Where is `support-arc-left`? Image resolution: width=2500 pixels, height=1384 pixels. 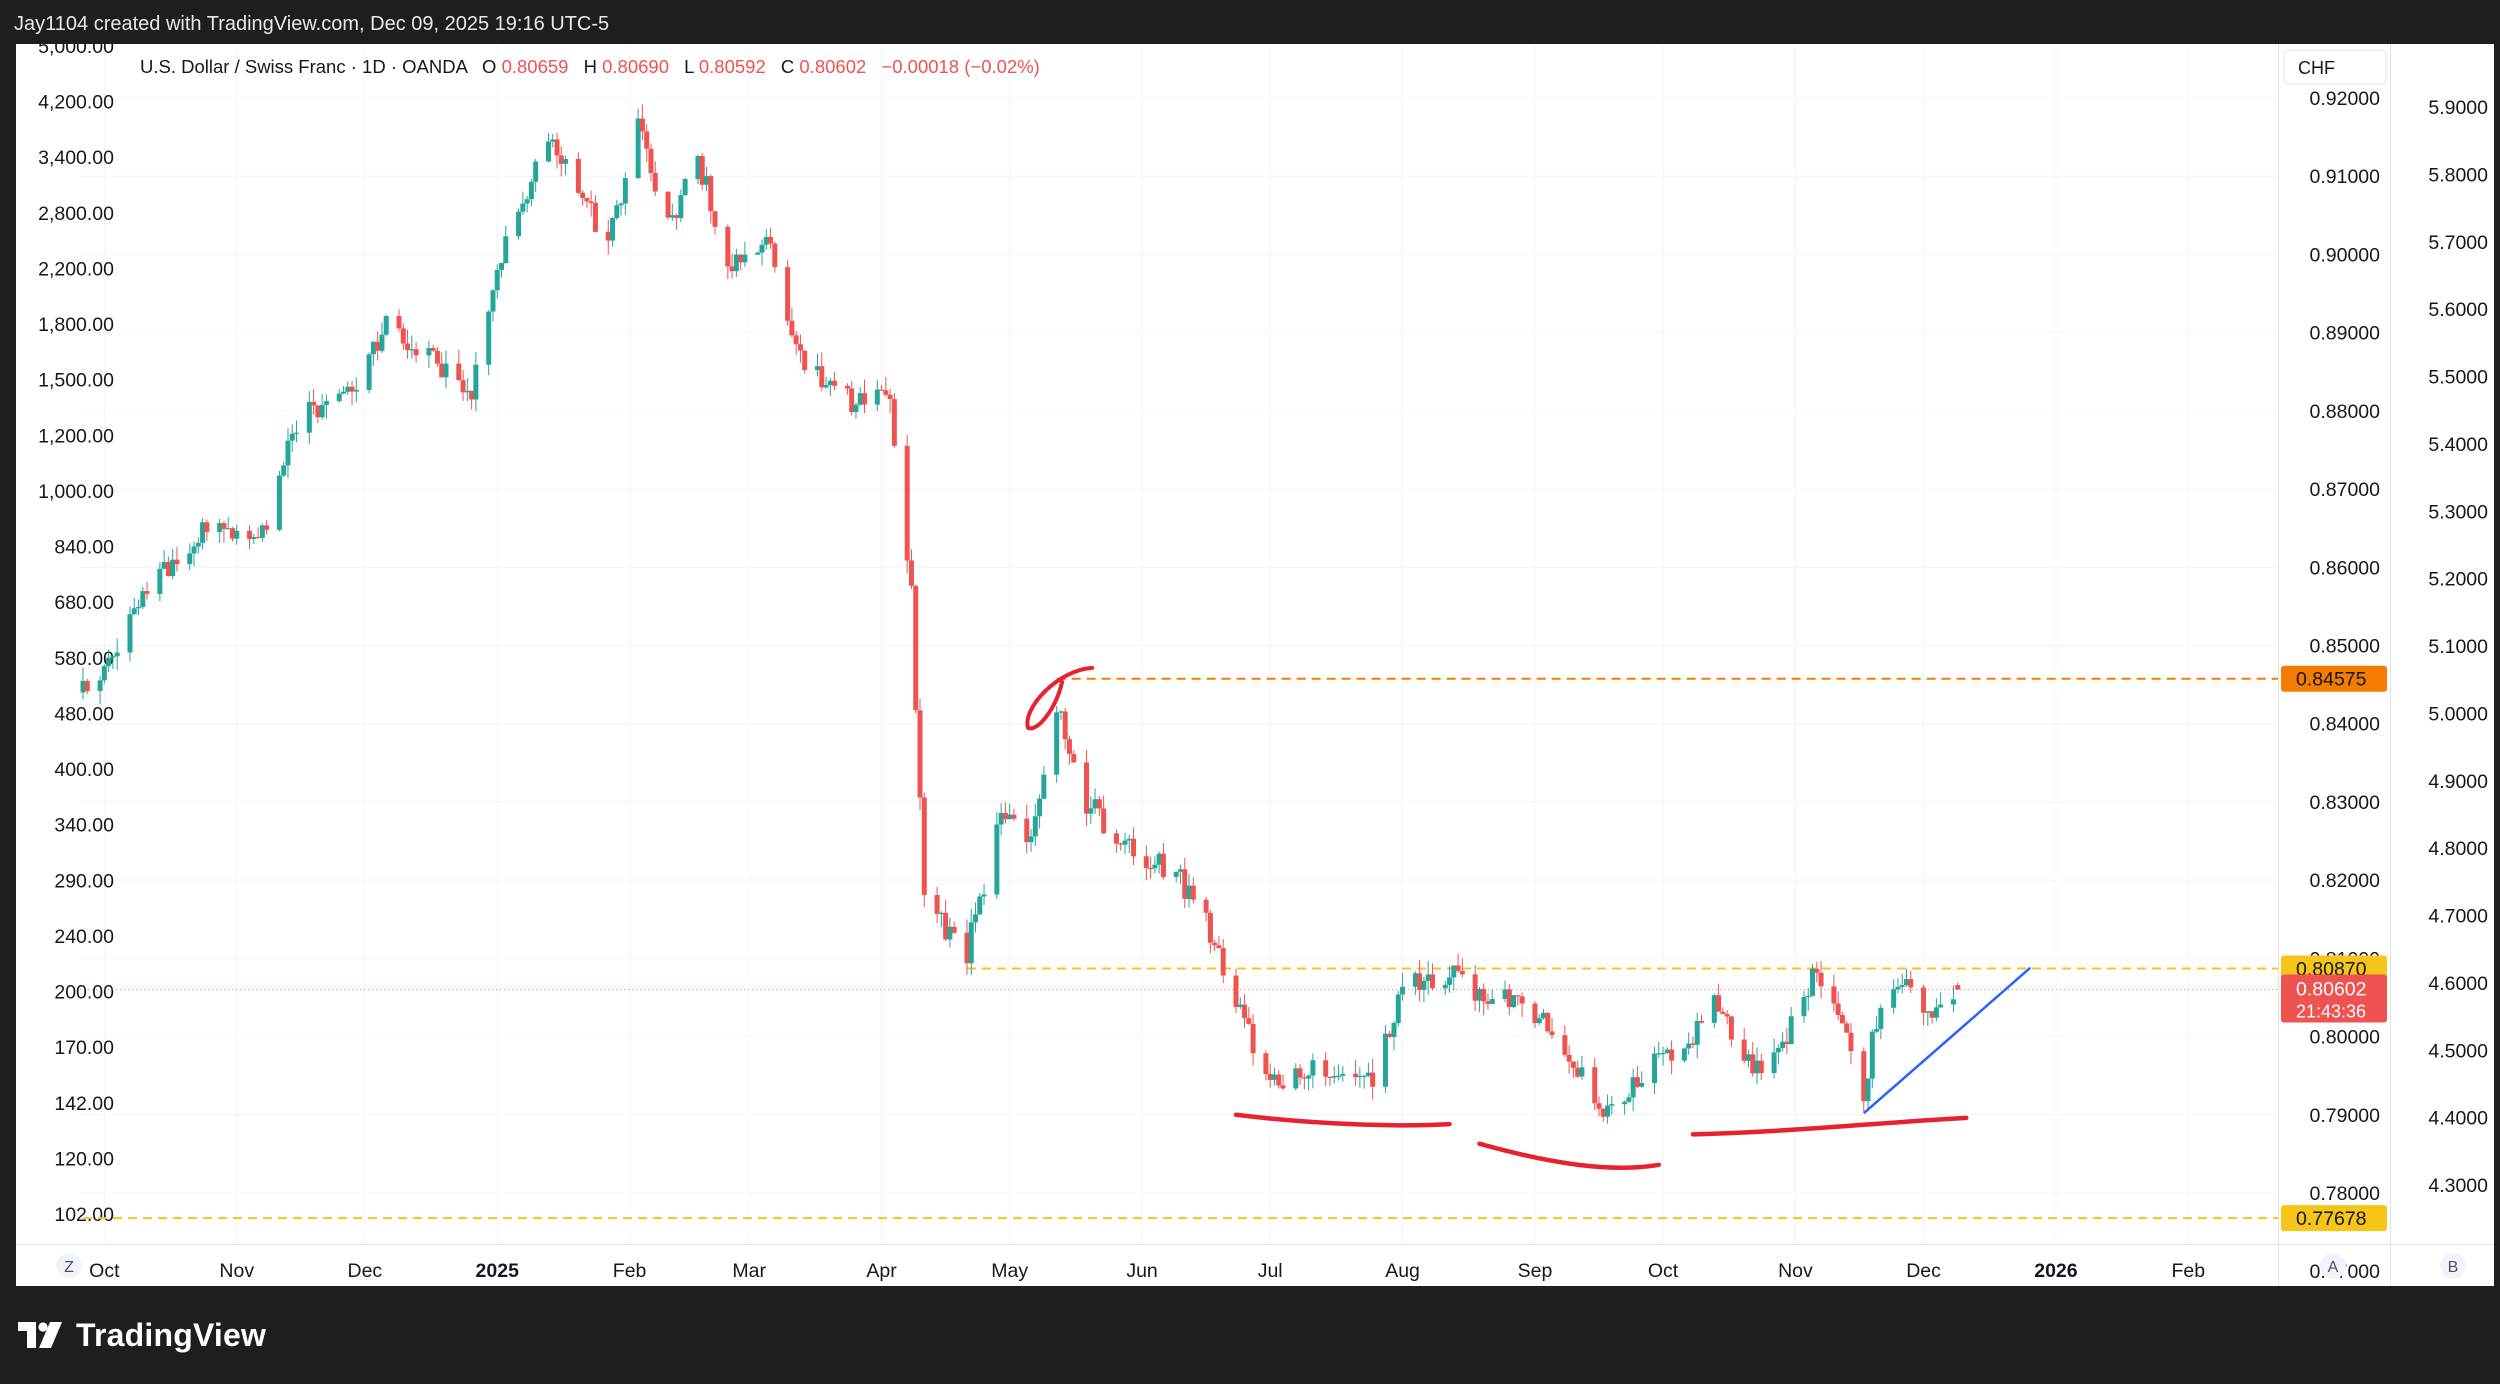
support-arc-left is located at coordinates (1342, 1120).